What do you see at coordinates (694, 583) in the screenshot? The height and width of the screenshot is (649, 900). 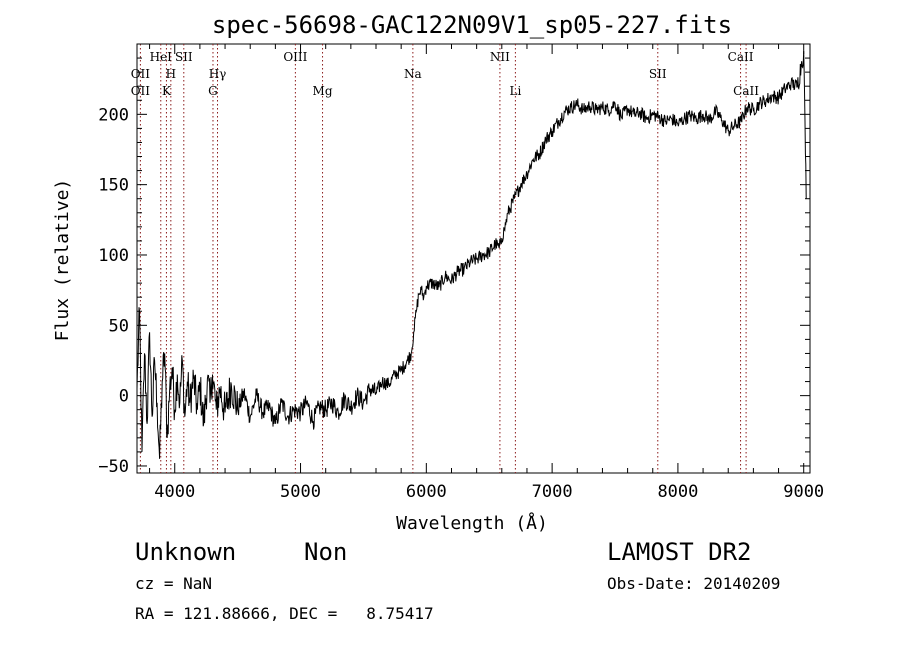 I see `obs-date: Obs-Date: 20140209` at bounding box center [694, 583].